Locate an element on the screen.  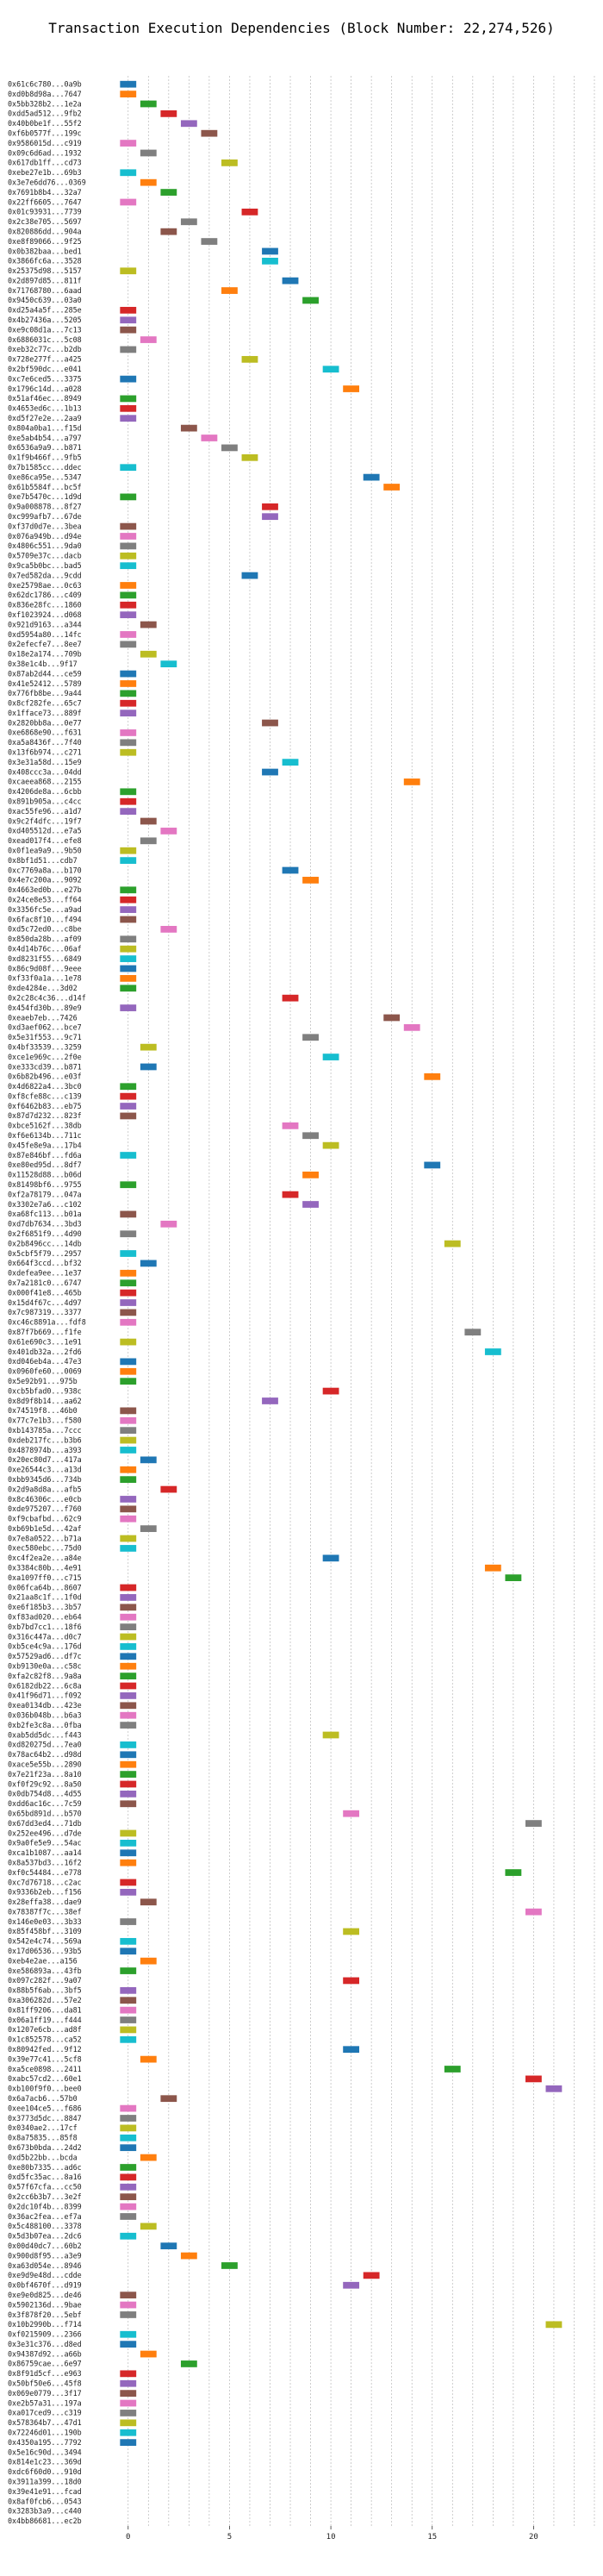
tx-label: 0x6fac8f10...f494 is located at coordinates (45, 919).